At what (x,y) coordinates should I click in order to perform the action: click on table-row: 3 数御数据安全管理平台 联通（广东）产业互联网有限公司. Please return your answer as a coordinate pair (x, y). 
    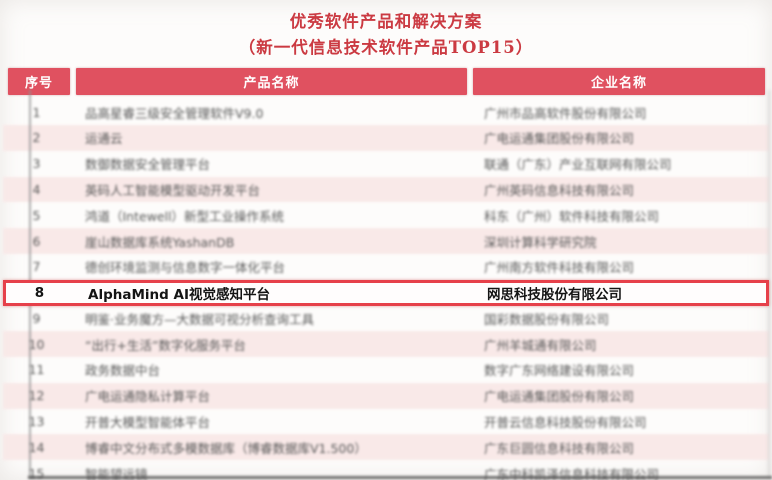
    Looking at the image, I should click on (386, 164).